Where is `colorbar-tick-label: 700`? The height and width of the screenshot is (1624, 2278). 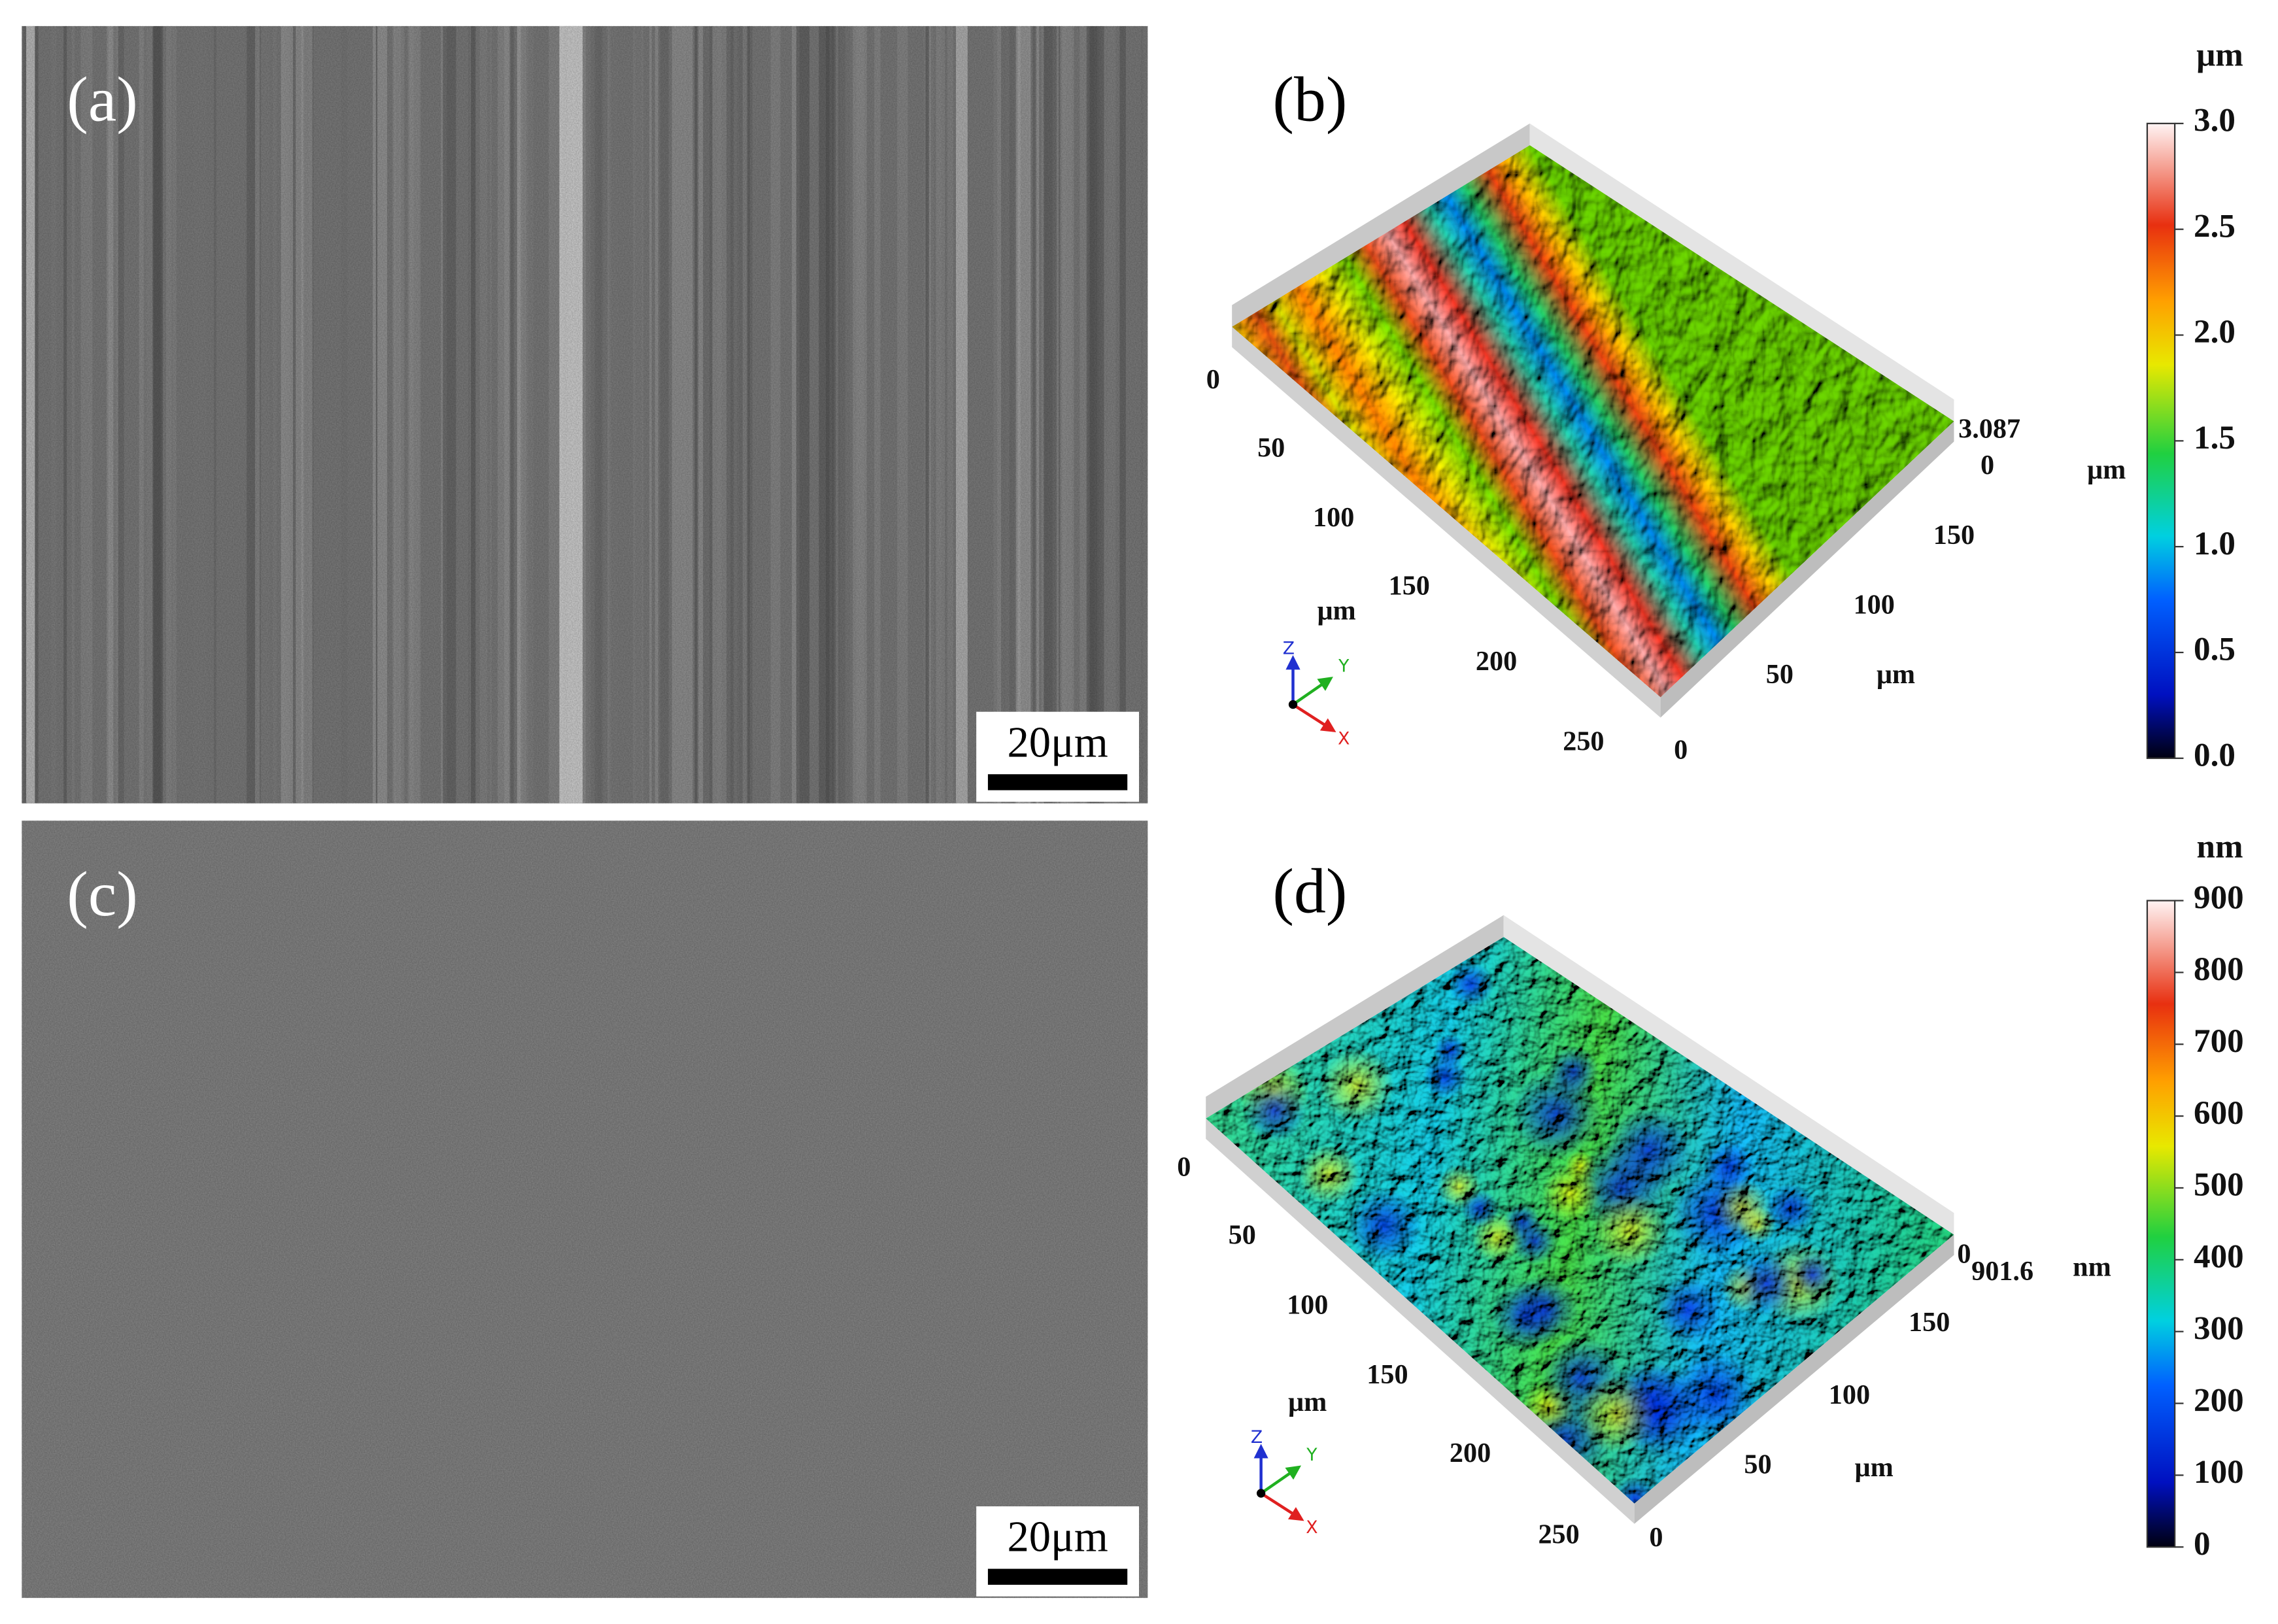 colorbar-tick-label: 700 is located at coordinates (2219, 1041).